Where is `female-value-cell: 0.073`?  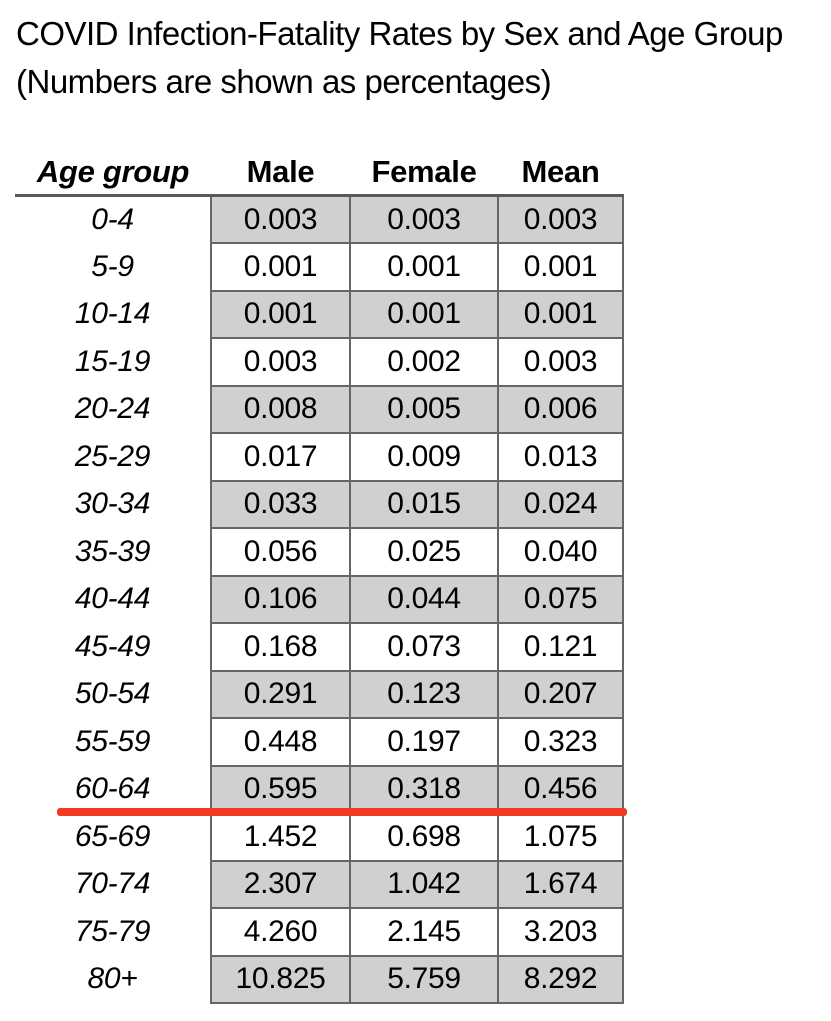 female-value-cell: 0.073 is located at coordinates (424, 647).